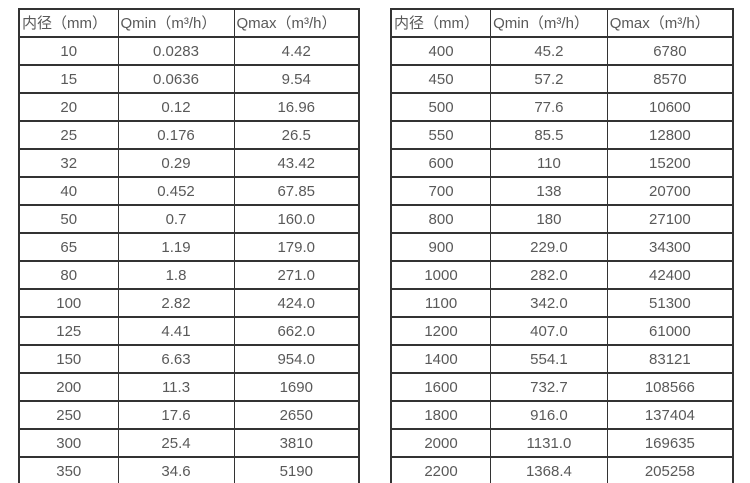 The width and height of the screenshot is (750, 483). I want to click on table-cell: 57.2, so click(549, 79).